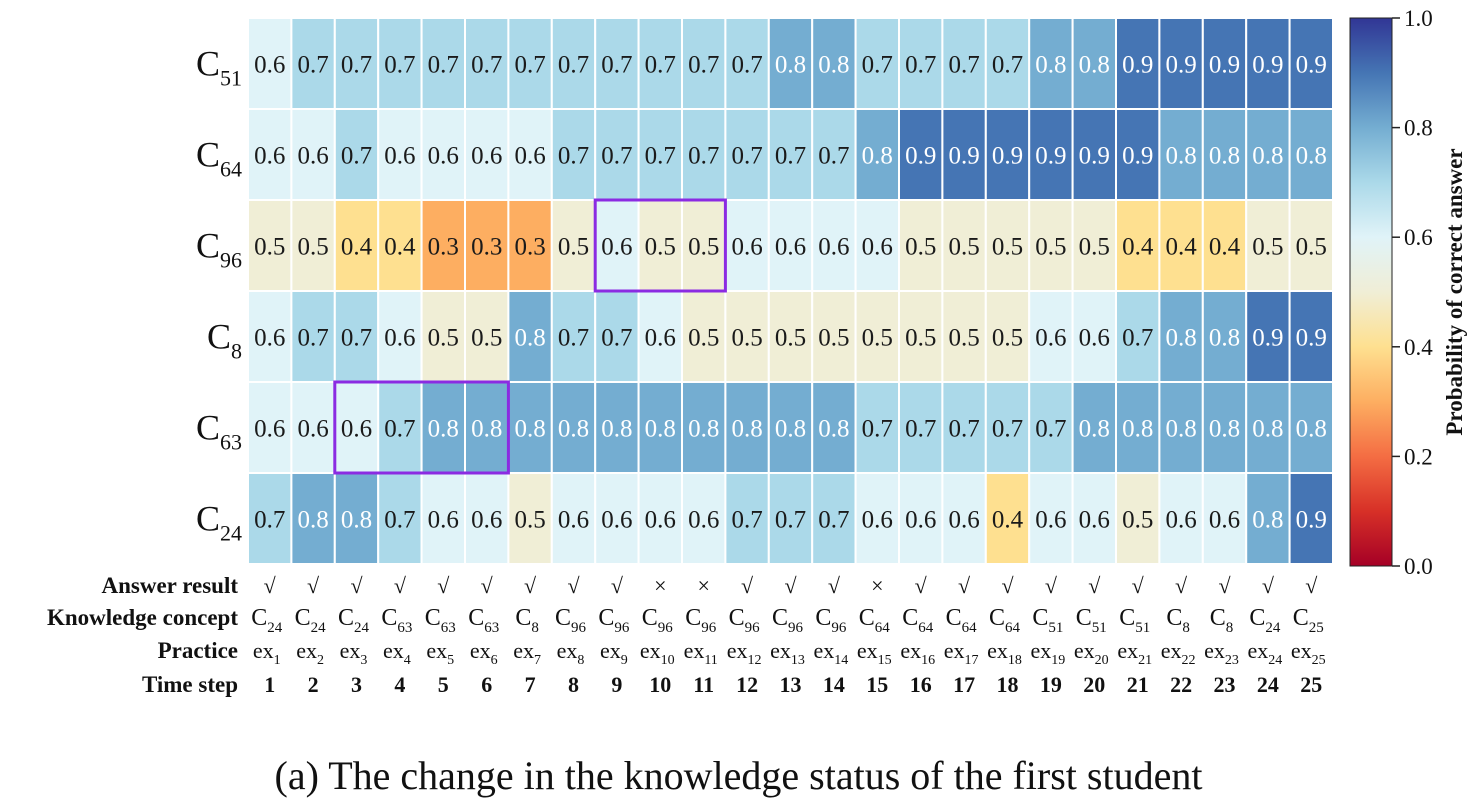 The height and width of the screenshot is (805, 1477). What do you see at coordinates (1418, 237) in the screenshot?
I see `colorbar-tick-label: 0.6` at bounding box center [1418, 237].